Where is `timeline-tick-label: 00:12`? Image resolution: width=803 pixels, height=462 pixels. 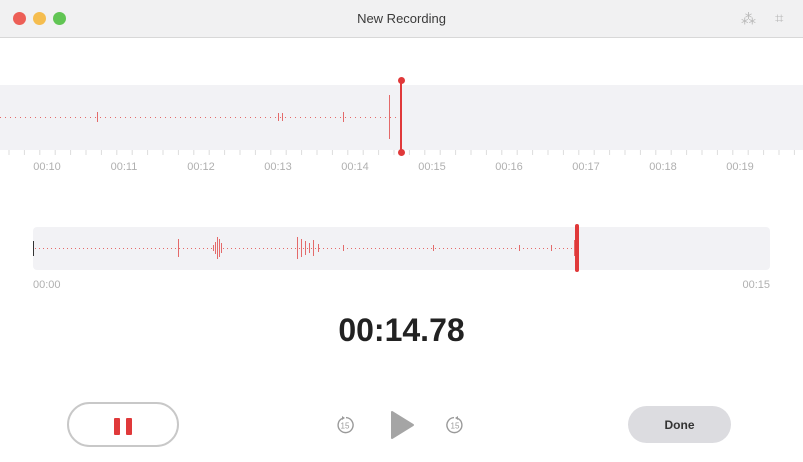
timeline-tick-label: 00:12 is located at coordinates (201, 167).